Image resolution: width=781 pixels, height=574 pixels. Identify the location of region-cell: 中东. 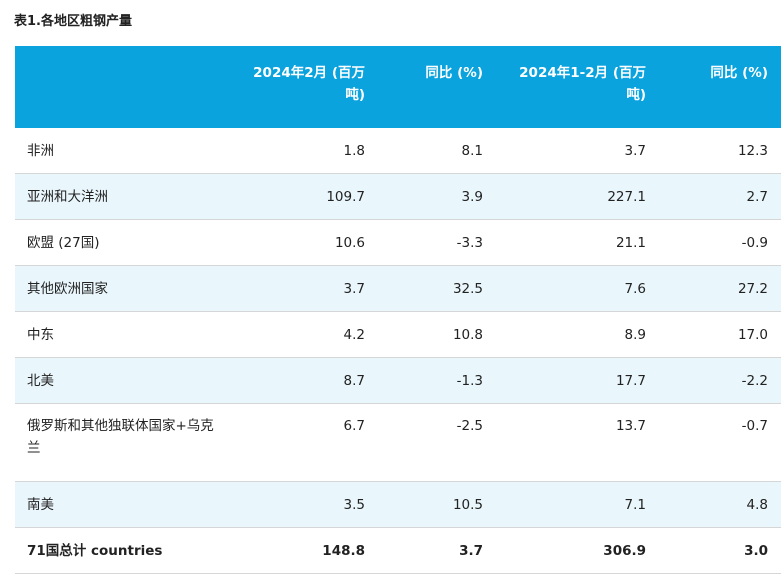
(123, 334).